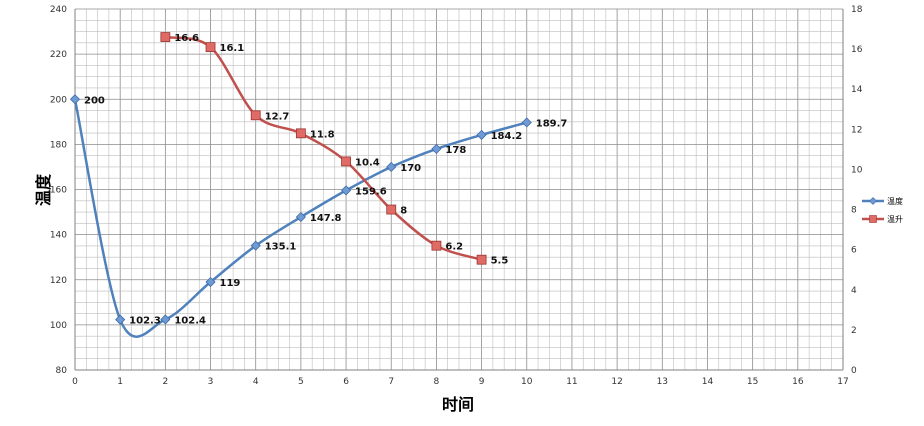 Image resolution: width=924 pixels, height=426 pixels. Describe the element at coordinates (895, 201) in the screenshot. I see `legend-label: 温度` at that location.